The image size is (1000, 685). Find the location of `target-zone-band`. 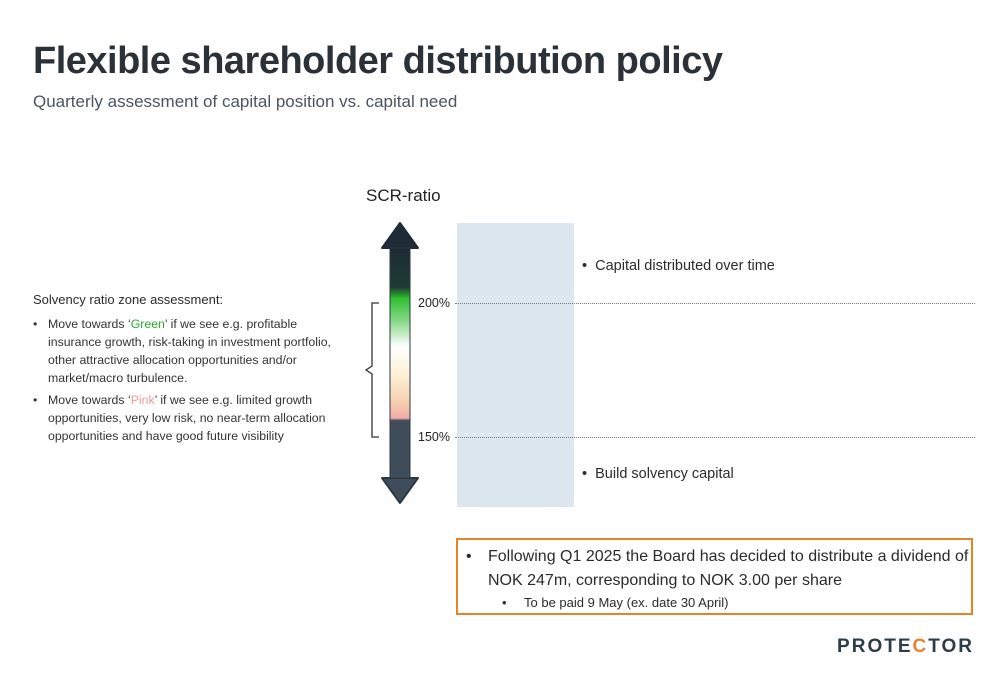

target-zone-band is located at coordinates (515, 365).